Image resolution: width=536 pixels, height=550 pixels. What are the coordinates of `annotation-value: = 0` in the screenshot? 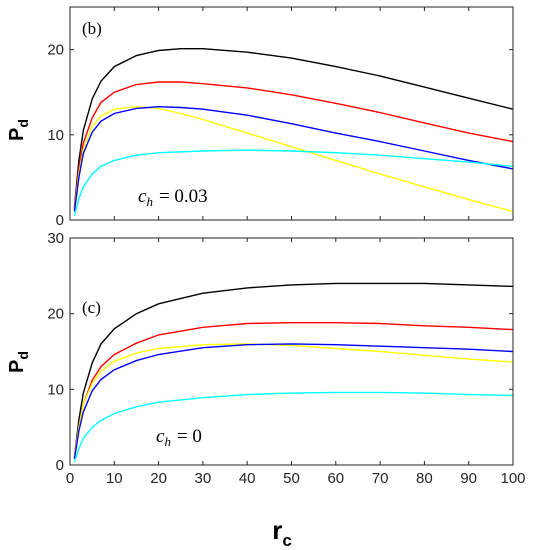 It's located at (189, 436).